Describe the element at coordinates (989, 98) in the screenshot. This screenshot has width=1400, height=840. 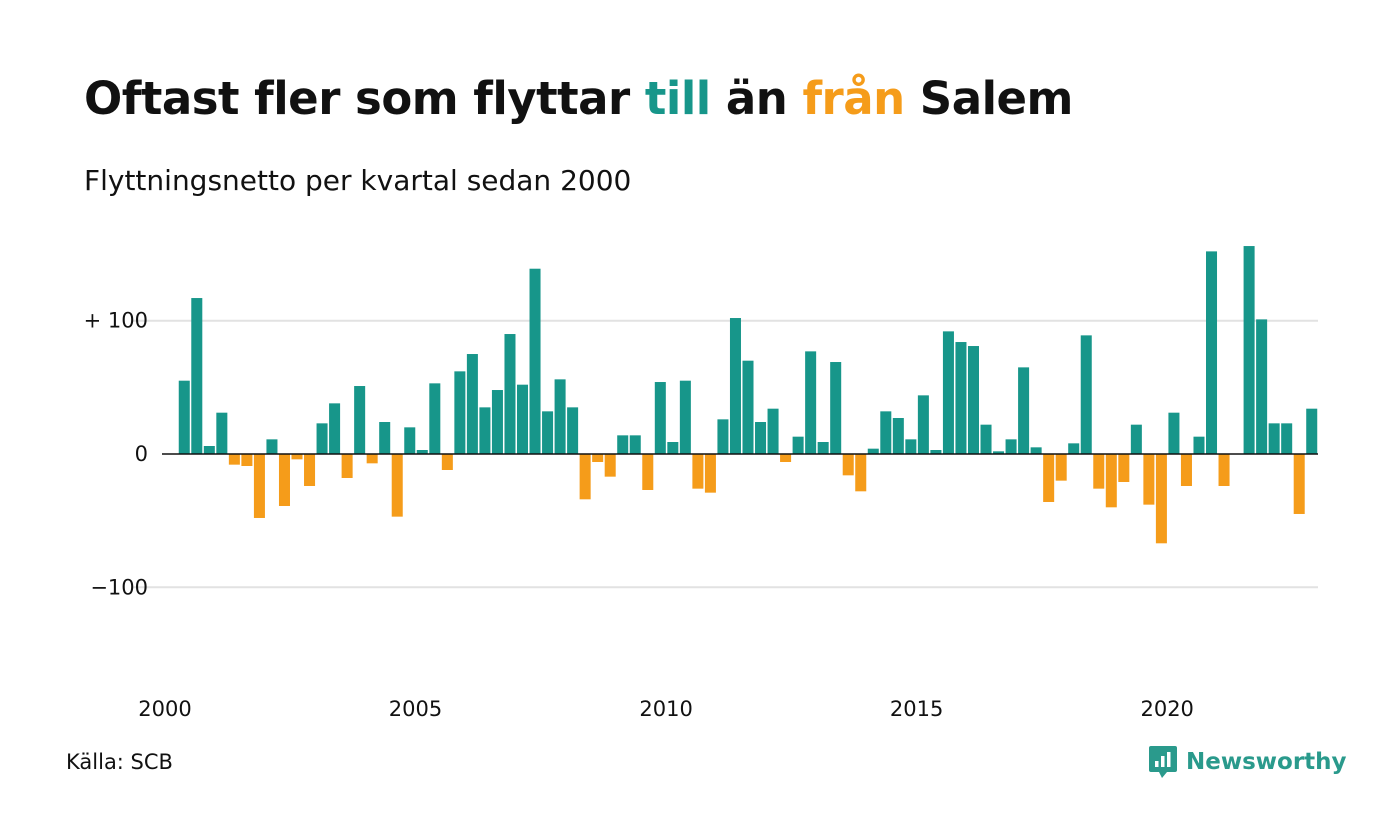
I see `title-part-3: Salem` at that location.